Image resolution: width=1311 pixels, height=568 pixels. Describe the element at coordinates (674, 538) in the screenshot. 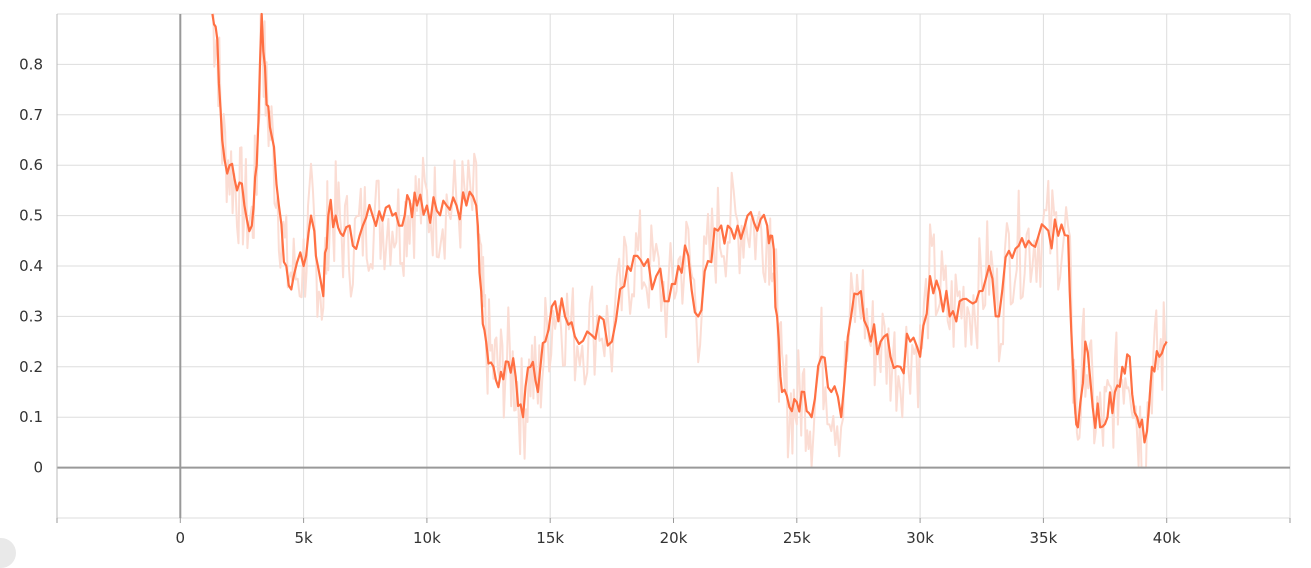

I see `x-tick-label: 20k` at that location.